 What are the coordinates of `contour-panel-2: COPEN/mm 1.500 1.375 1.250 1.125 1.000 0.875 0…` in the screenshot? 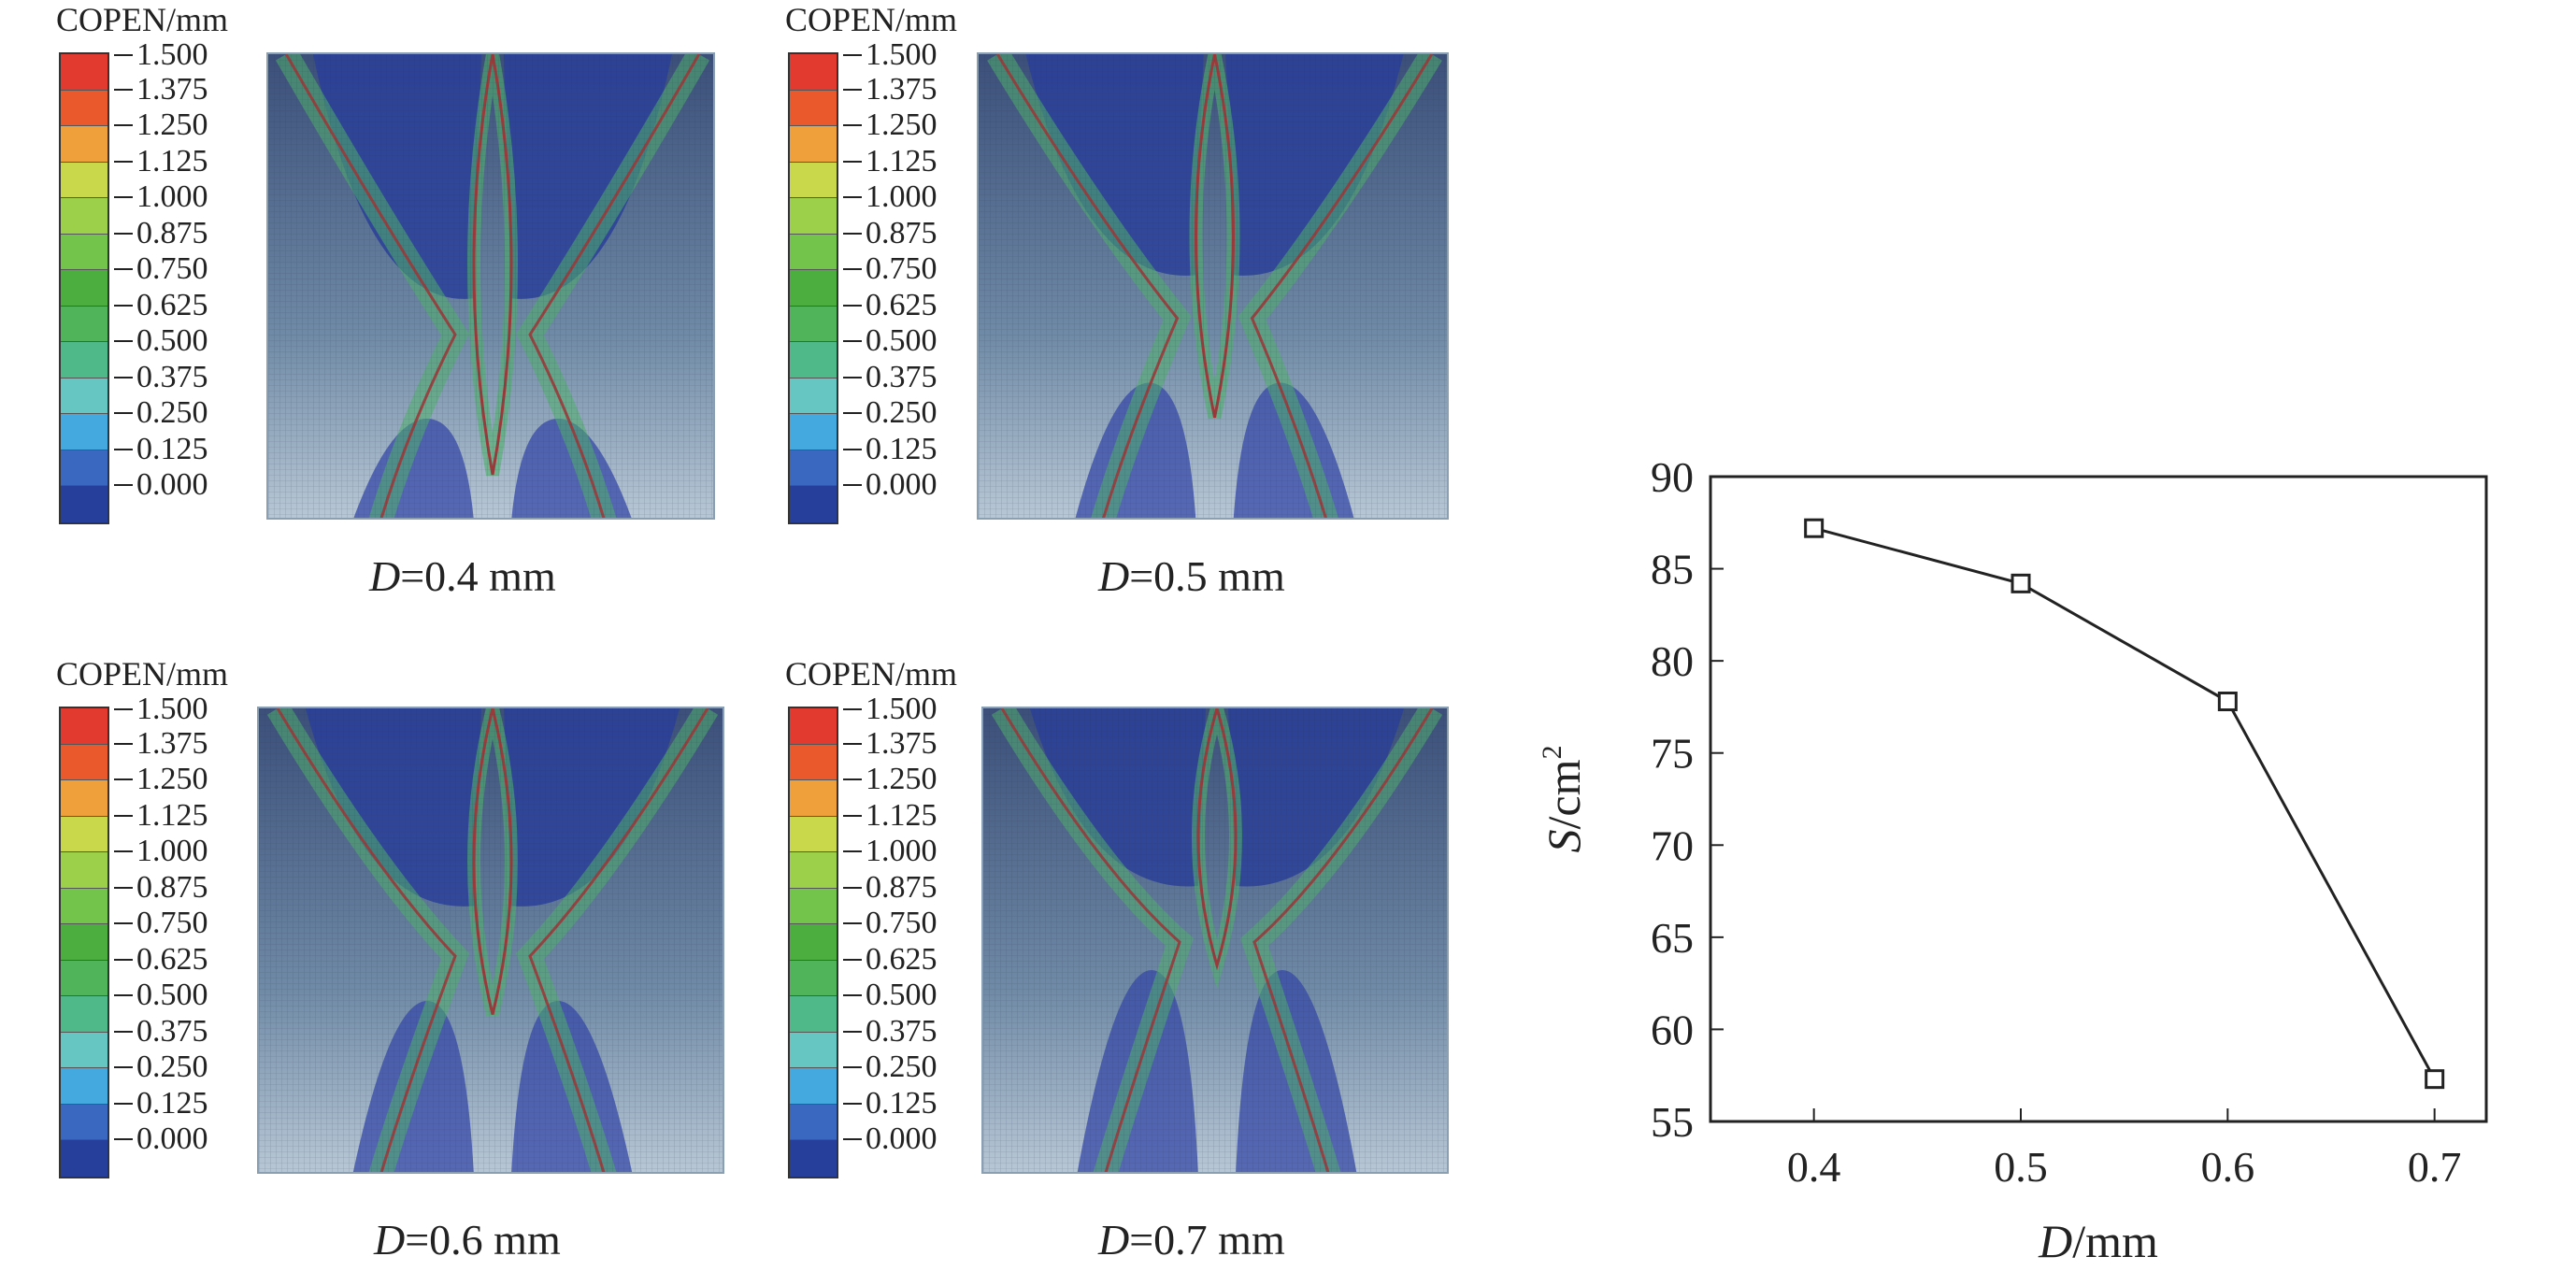 It's located at (1173, 300).